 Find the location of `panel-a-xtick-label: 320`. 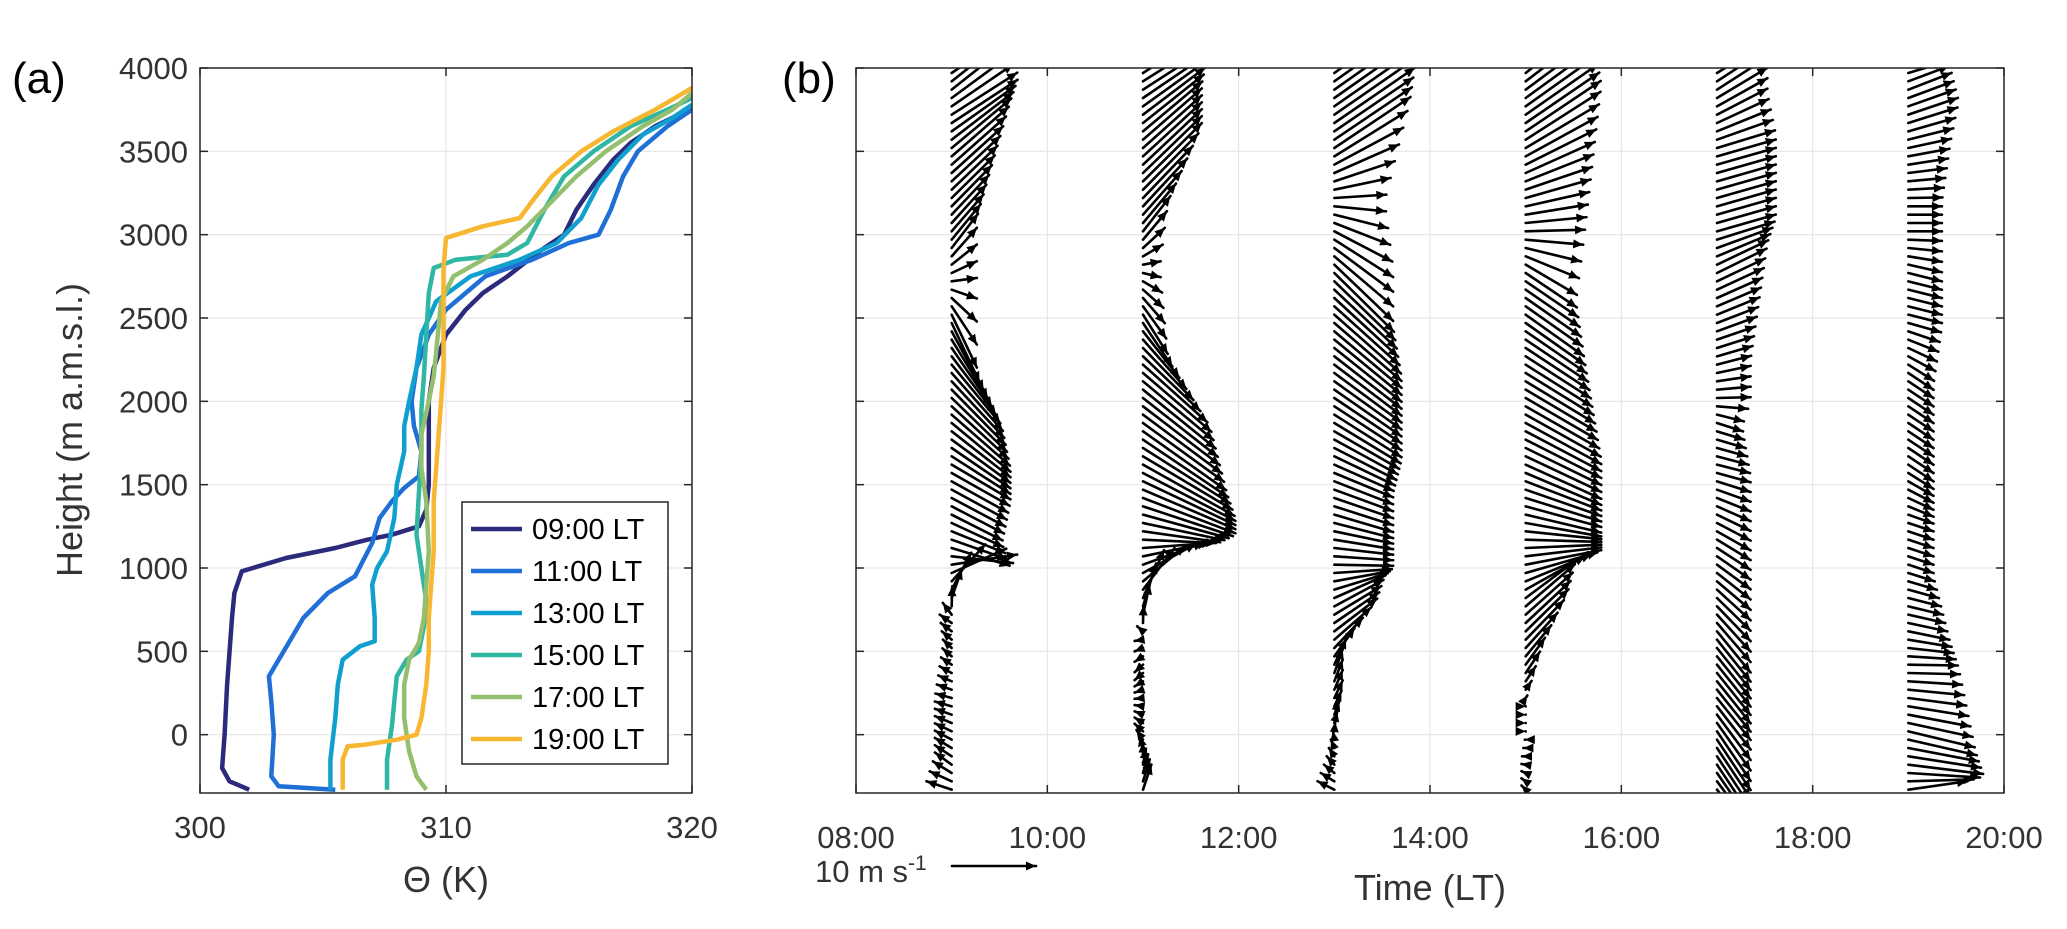

panel-a-xtick-label: 320 is located at coordinates (692, 827).